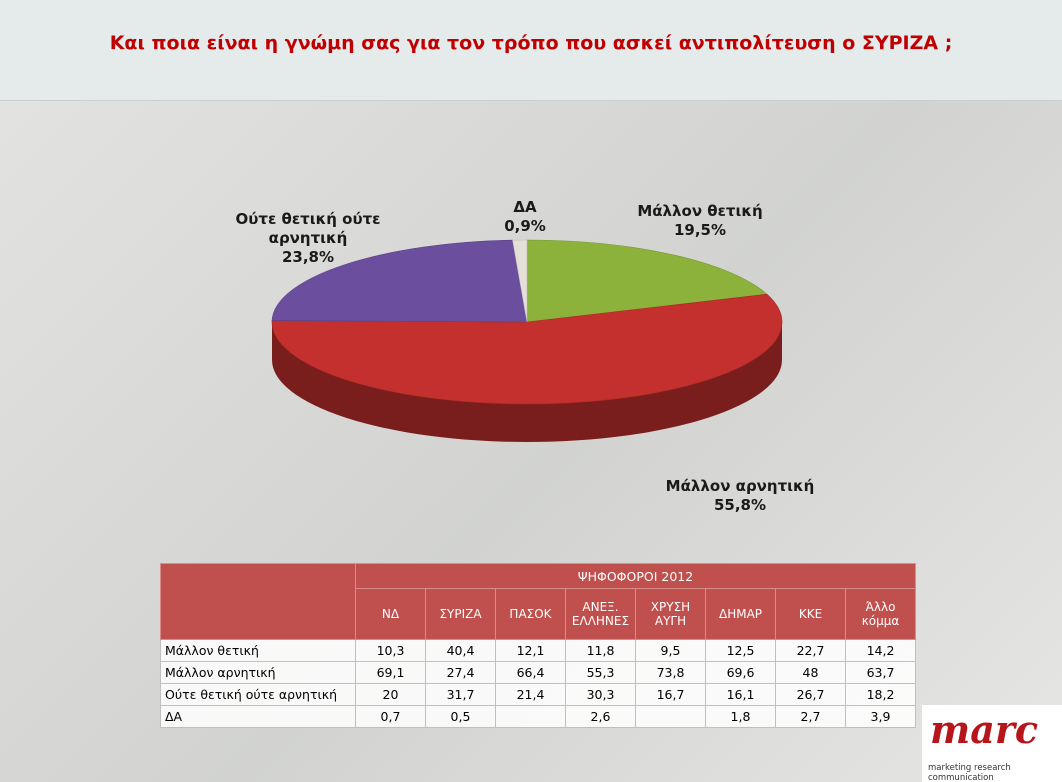 The width and height of the screenshot is (1062, 782). What do you see at coordinates (600, 694) in the screenshot?
I see `cell: 30,3` at bounding box center [600, 694].